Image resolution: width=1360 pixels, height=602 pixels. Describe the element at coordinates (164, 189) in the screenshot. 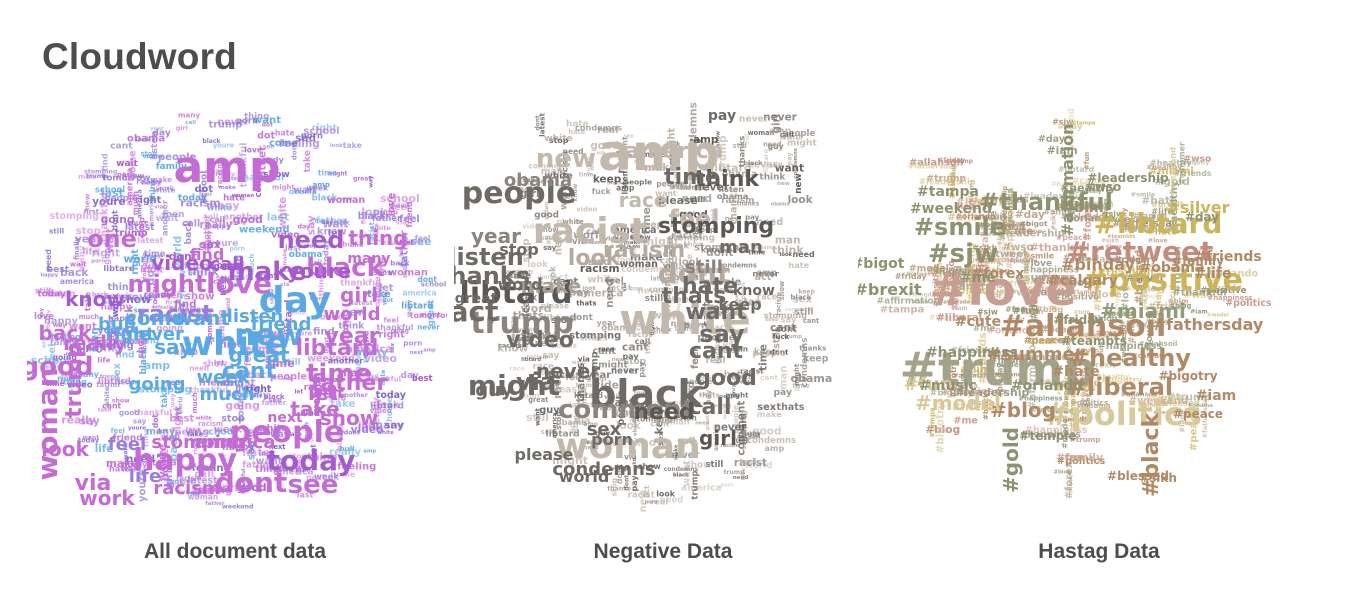

I see `cloud-word: white` at that location.